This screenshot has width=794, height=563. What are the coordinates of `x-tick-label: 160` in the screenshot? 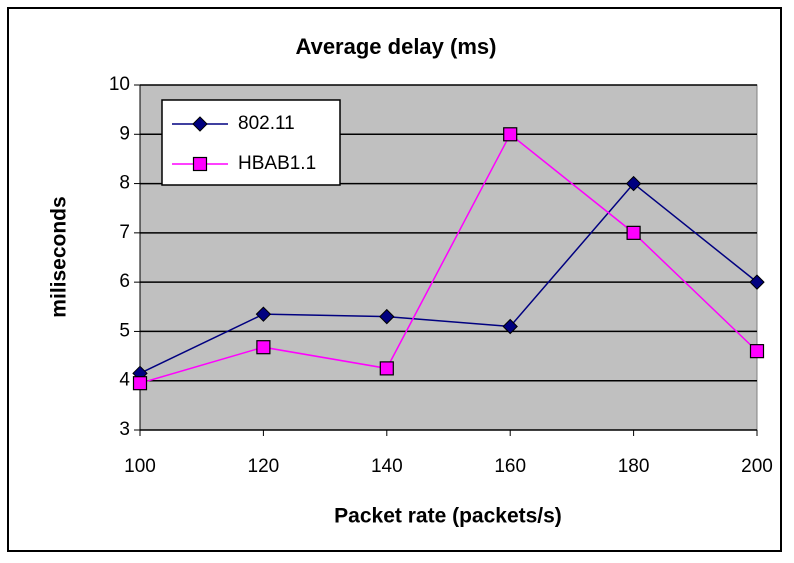 It's located at (510, 466).